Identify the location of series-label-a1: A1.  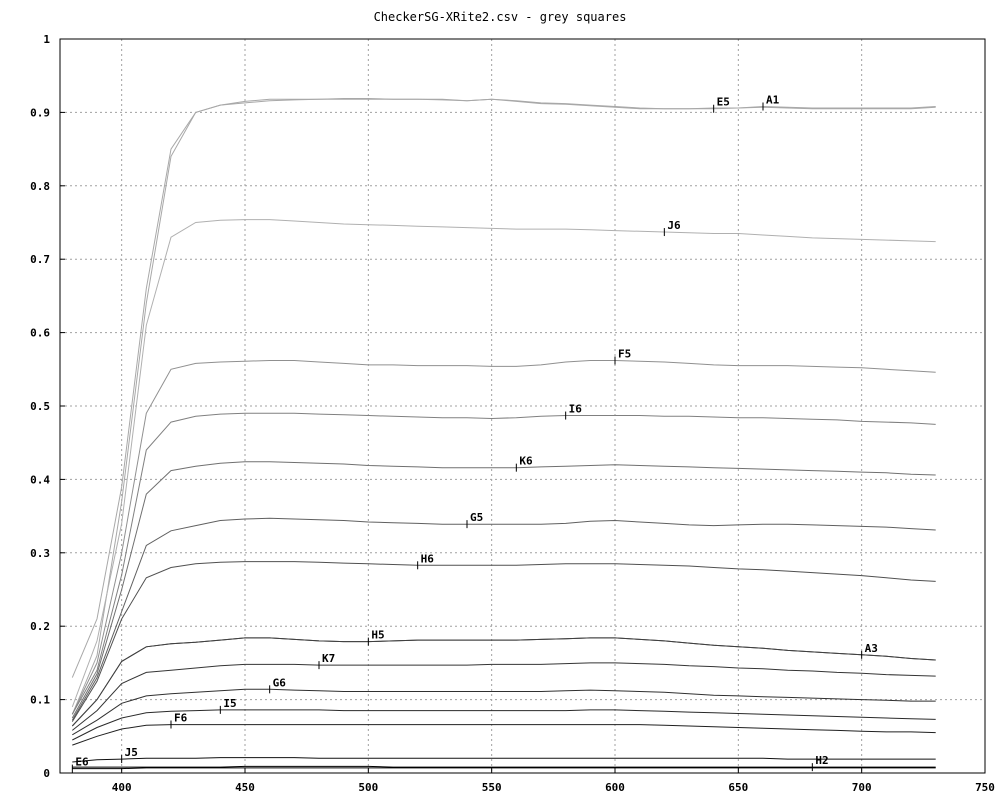
(773, 100).